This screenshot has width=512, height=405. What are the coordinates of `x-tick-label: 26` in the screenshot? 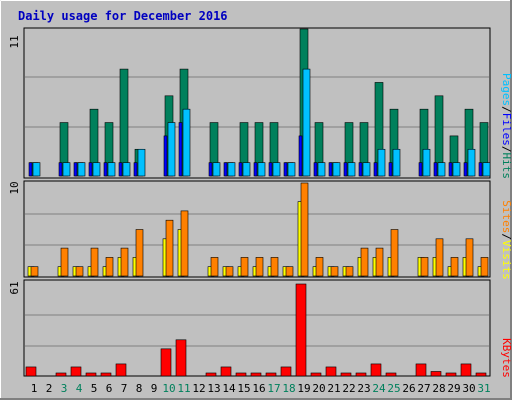 It's located at (408, 388).